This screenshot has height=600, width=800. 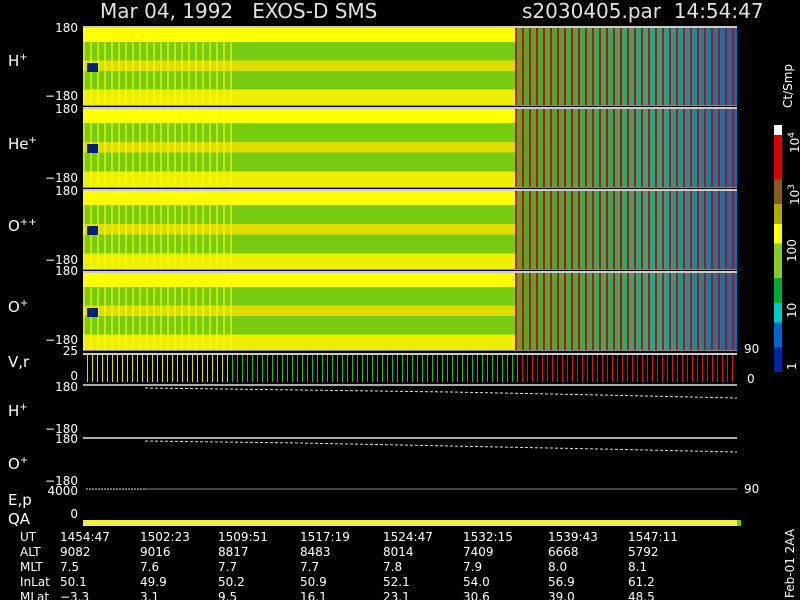 I want to click on panel-label: He+, so click(x=22, y=144).